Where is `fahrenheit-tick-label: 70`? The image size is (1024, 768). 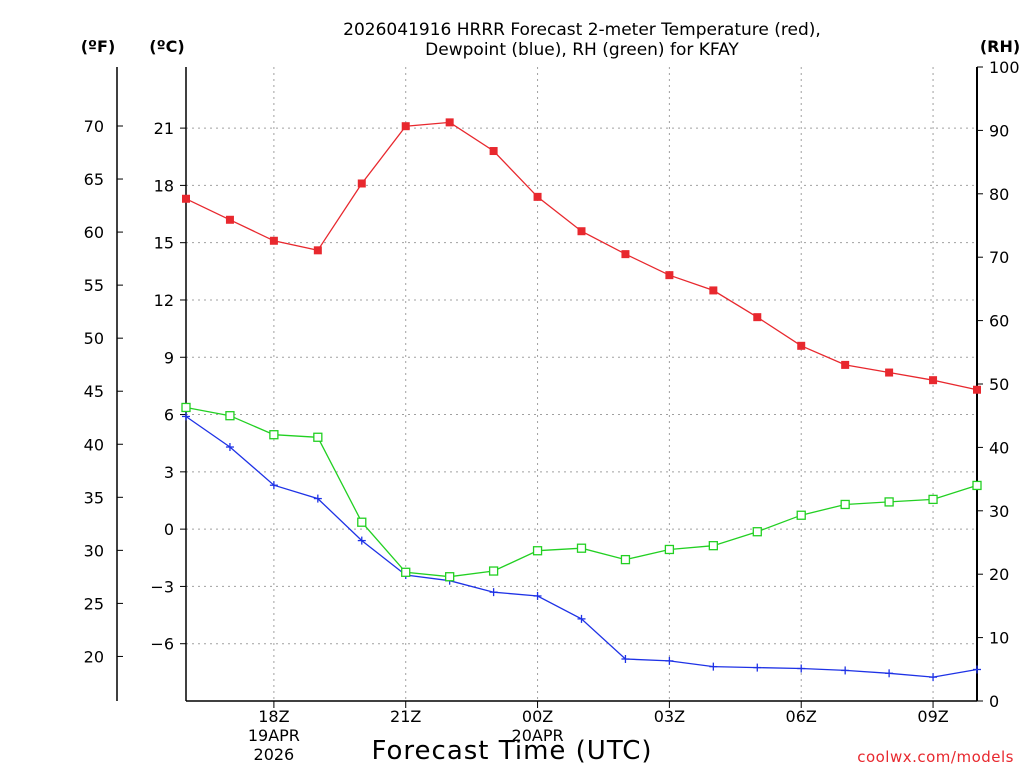
fahrenheit-tick-label: 70 is located at coordinates (94, 126).